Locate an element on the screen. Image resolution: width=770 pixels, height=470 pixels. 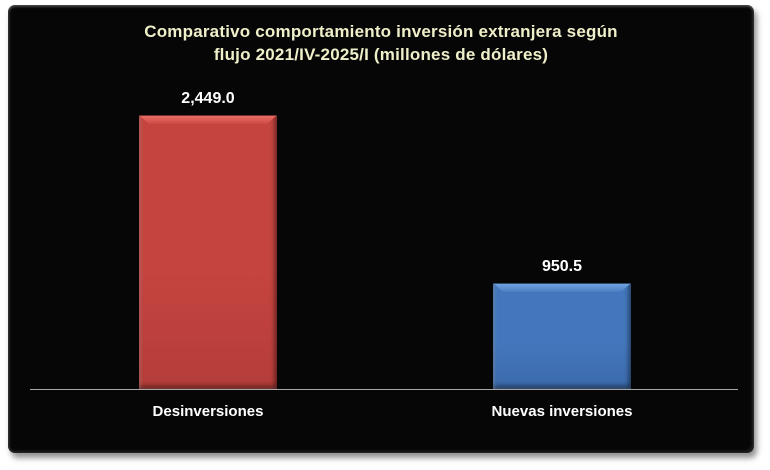
value-label-desinversiones: 2,449.0 is located at coordinates (208, 98).